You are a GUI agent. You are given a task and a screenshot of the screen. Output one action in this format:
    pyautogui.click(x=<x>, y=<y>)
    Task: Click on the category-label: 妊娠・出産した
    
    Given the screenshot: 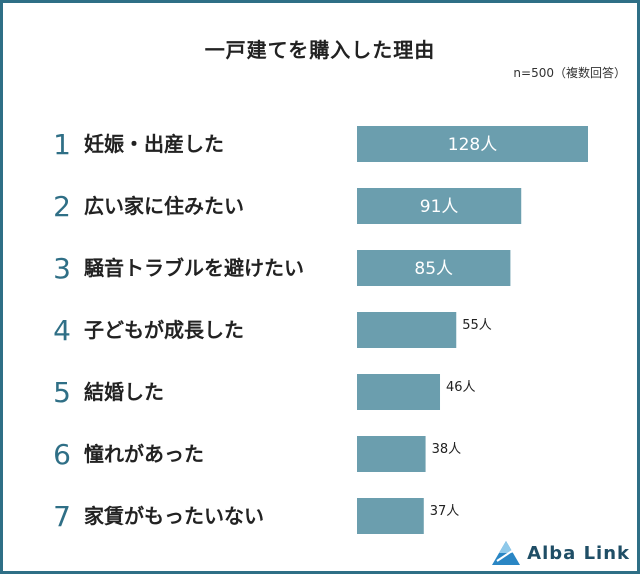 What is the action you would take?
    pyautogui.click(x=154, y=144)
    